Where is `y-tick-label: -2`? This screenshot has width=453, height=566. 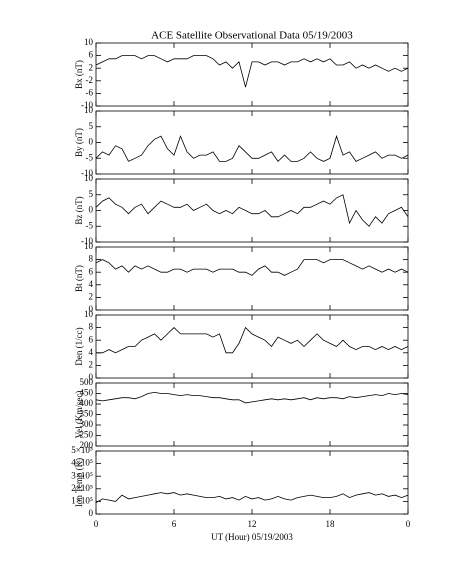
y-tick-label: -2 is located at coordinates (90, 80).